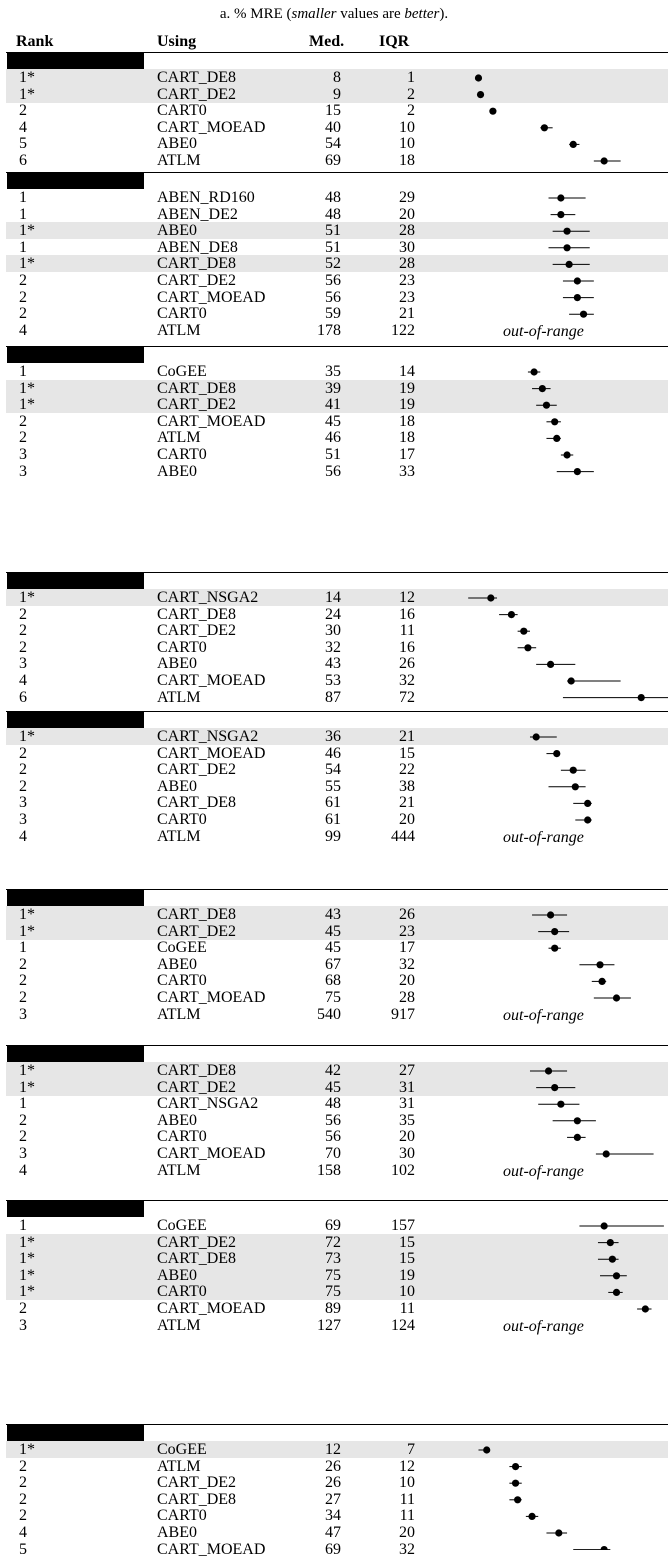 Image resolution: width=668 pixels, height=1558 pixels. What do you see at coordinates (206, 197) in the screenshot?
I see `using-cell: ABEN_RD160` at bounding box center [206, 197].